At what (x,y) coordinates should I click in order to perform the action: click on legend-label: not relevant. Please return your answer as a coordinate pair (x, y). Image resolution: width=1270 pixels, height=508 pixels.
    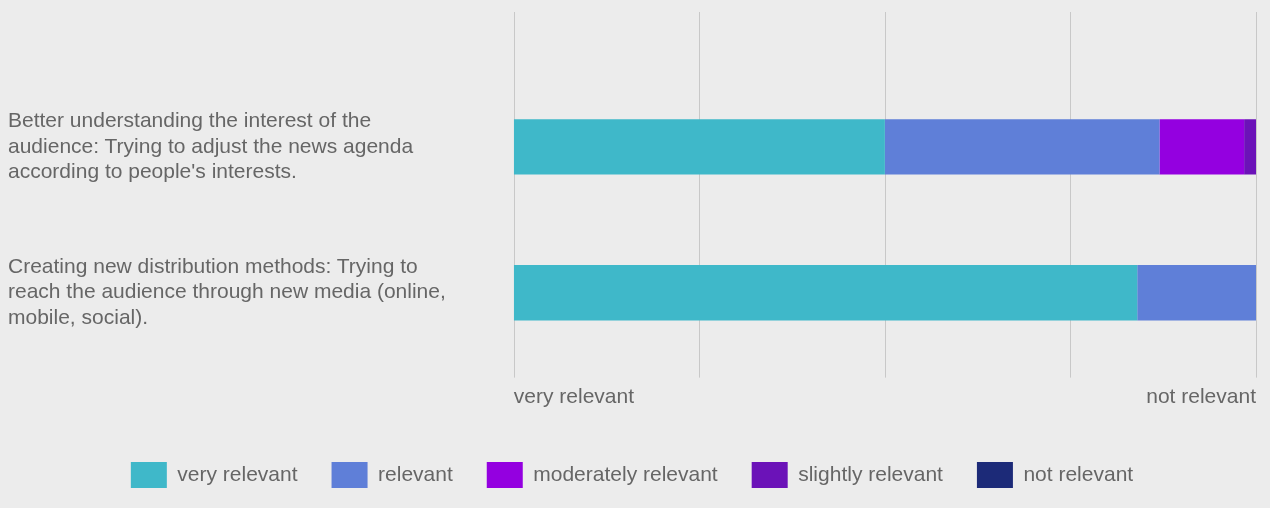
    Looking at the image, I should click on (1078, 473).